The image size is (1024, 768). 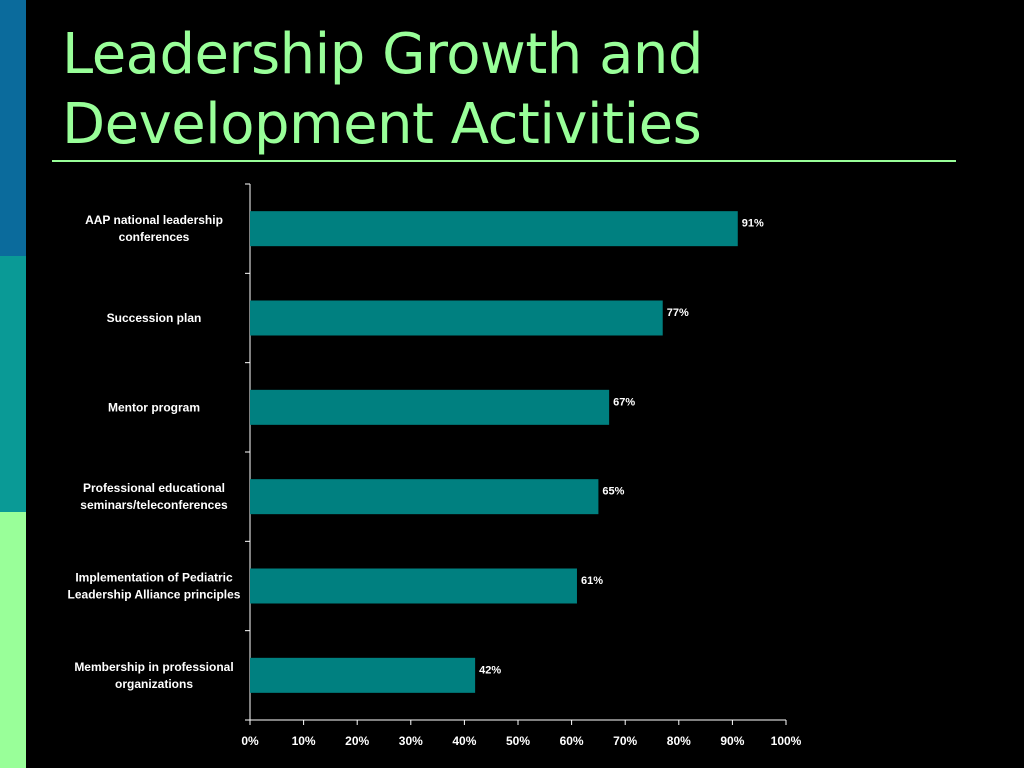 What do you see at coordinates (153, 675) in the screenshot?
I see `category-label: Membership in professional organizations` at bounding box center [153, 675].